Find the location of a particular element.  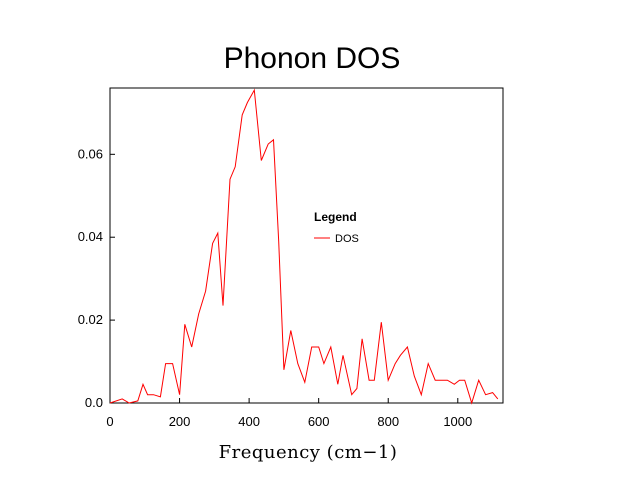

x-tick-label: 600 is located at coordinates (319, 421).